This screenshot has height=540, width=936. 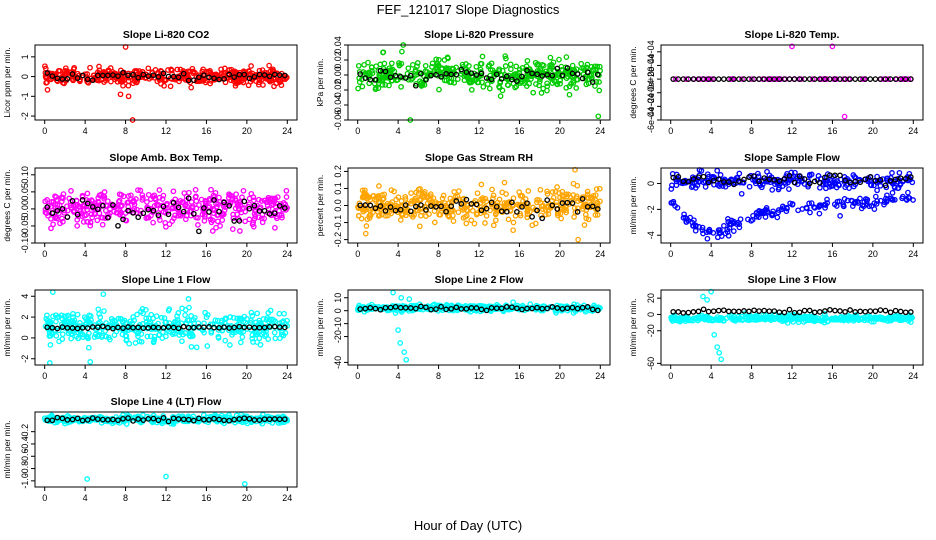 I want to click on y-tick-label: 0.05, so click(x=25, y=192).